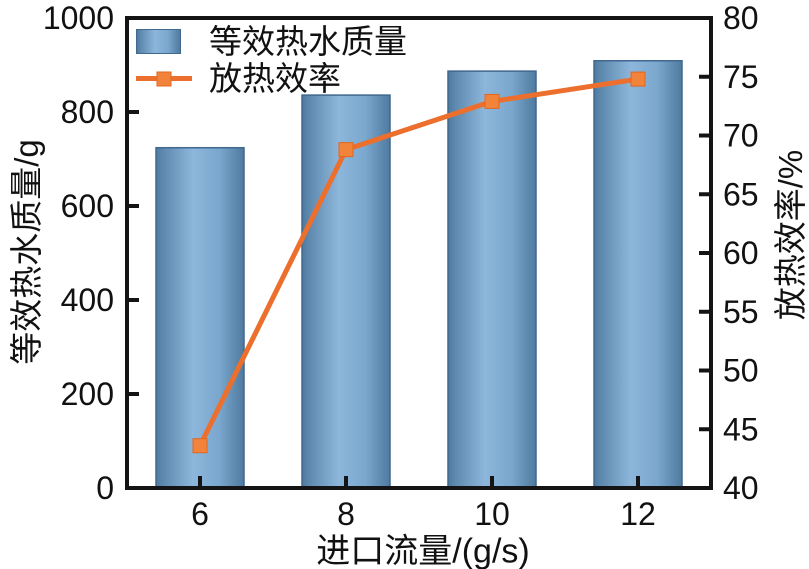 This screenshot has width=809, height=569. What do you see at coordinates (87, 112) in the screenshot?
I see `left-axis-tick-label: 800` at bounding box center [87, 112].